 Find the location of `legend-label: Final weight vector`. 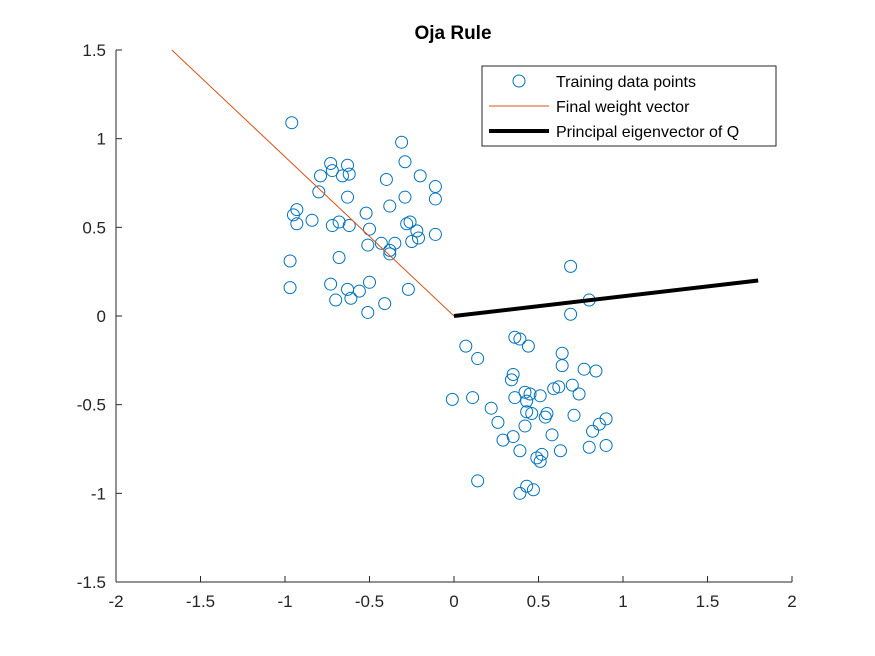

legend-label: Final weight vector is located at coordinates (623, 107).